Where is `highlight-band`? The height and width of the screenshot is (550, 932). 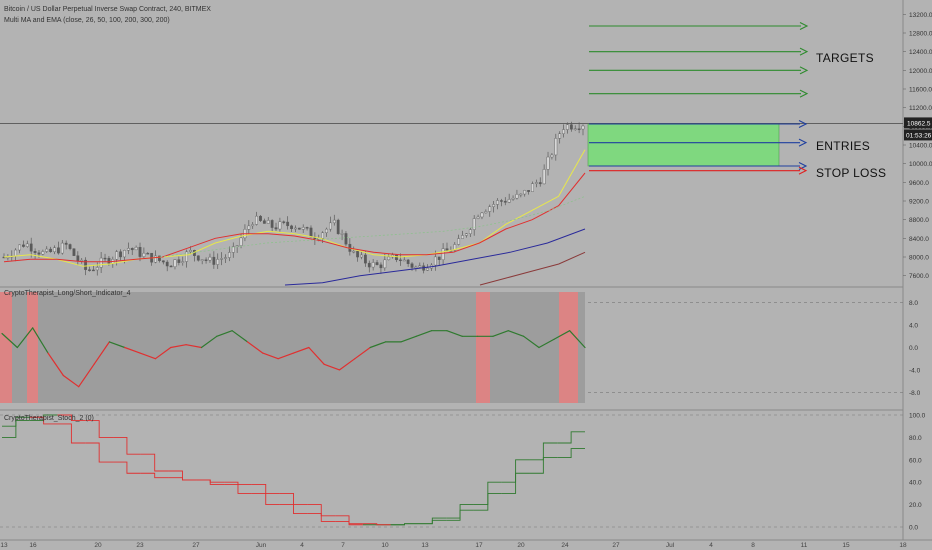
highlight-band is located at coordinates (32, 347).